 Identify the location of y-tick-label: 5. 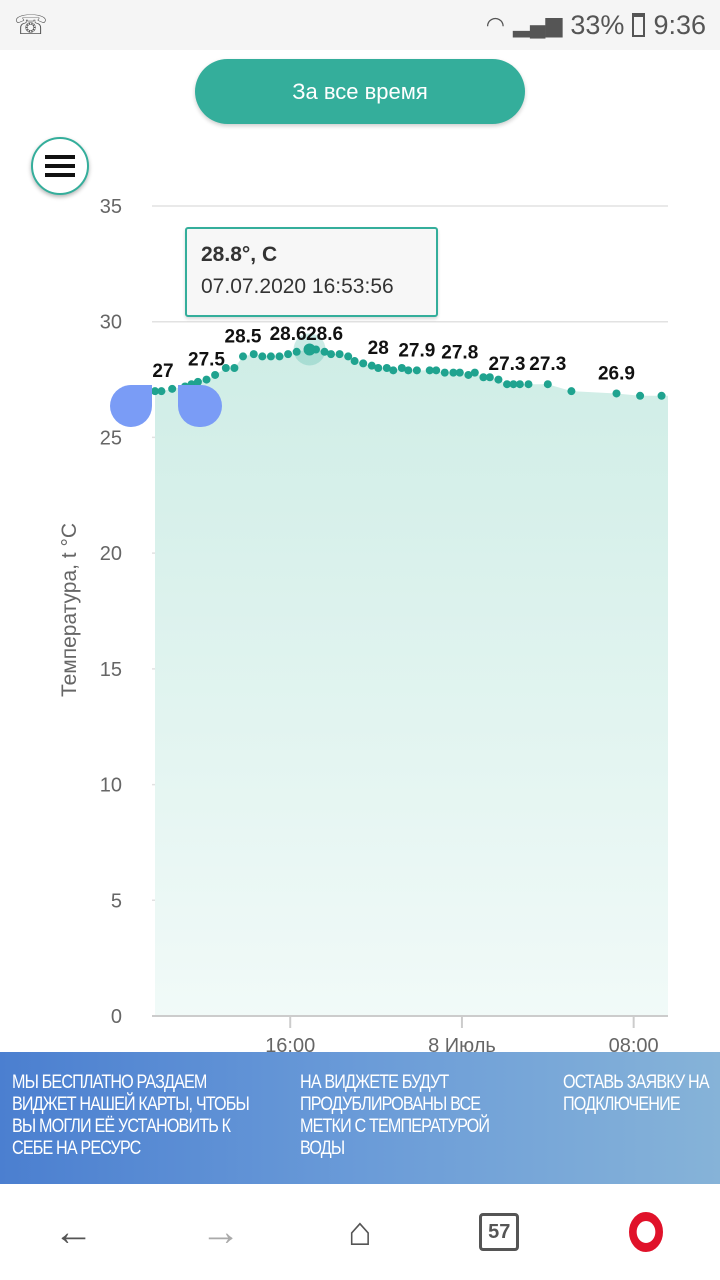
(116, 901).